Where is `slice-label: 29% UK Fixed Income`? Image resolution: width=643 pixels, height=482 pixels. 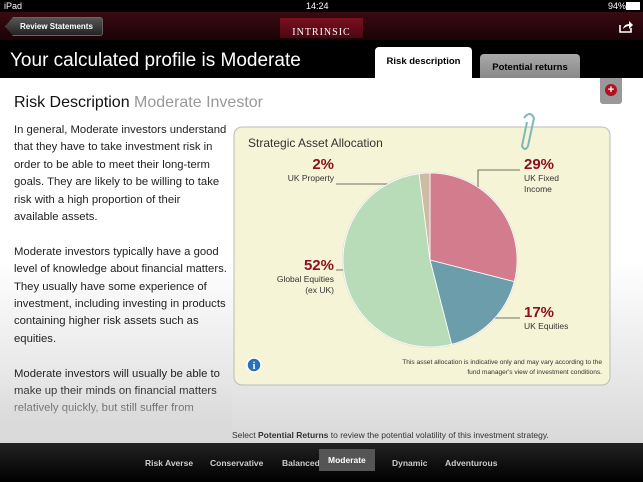
slice-label: 29% UK Fixed Income is located at coordinates (556, 175).